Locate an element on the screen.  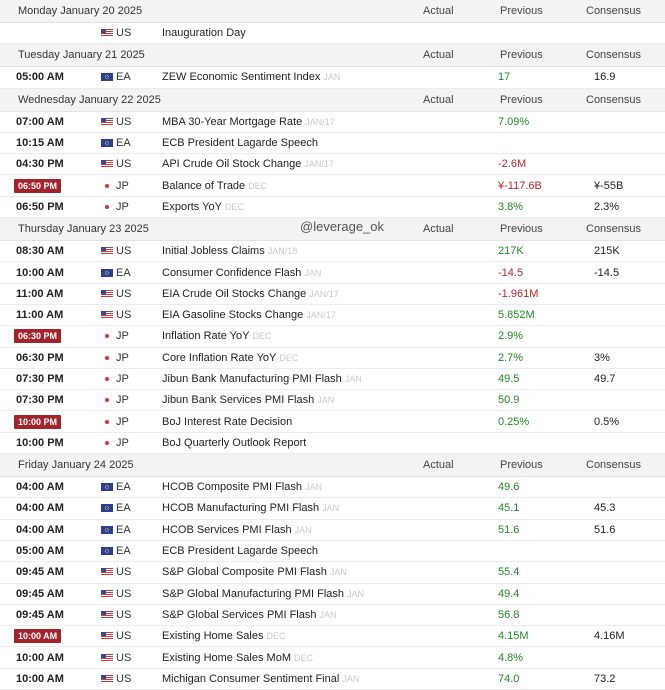
event-name-link: S&P Global Services PMI Flash JAN is located at coordinates (249, 615).